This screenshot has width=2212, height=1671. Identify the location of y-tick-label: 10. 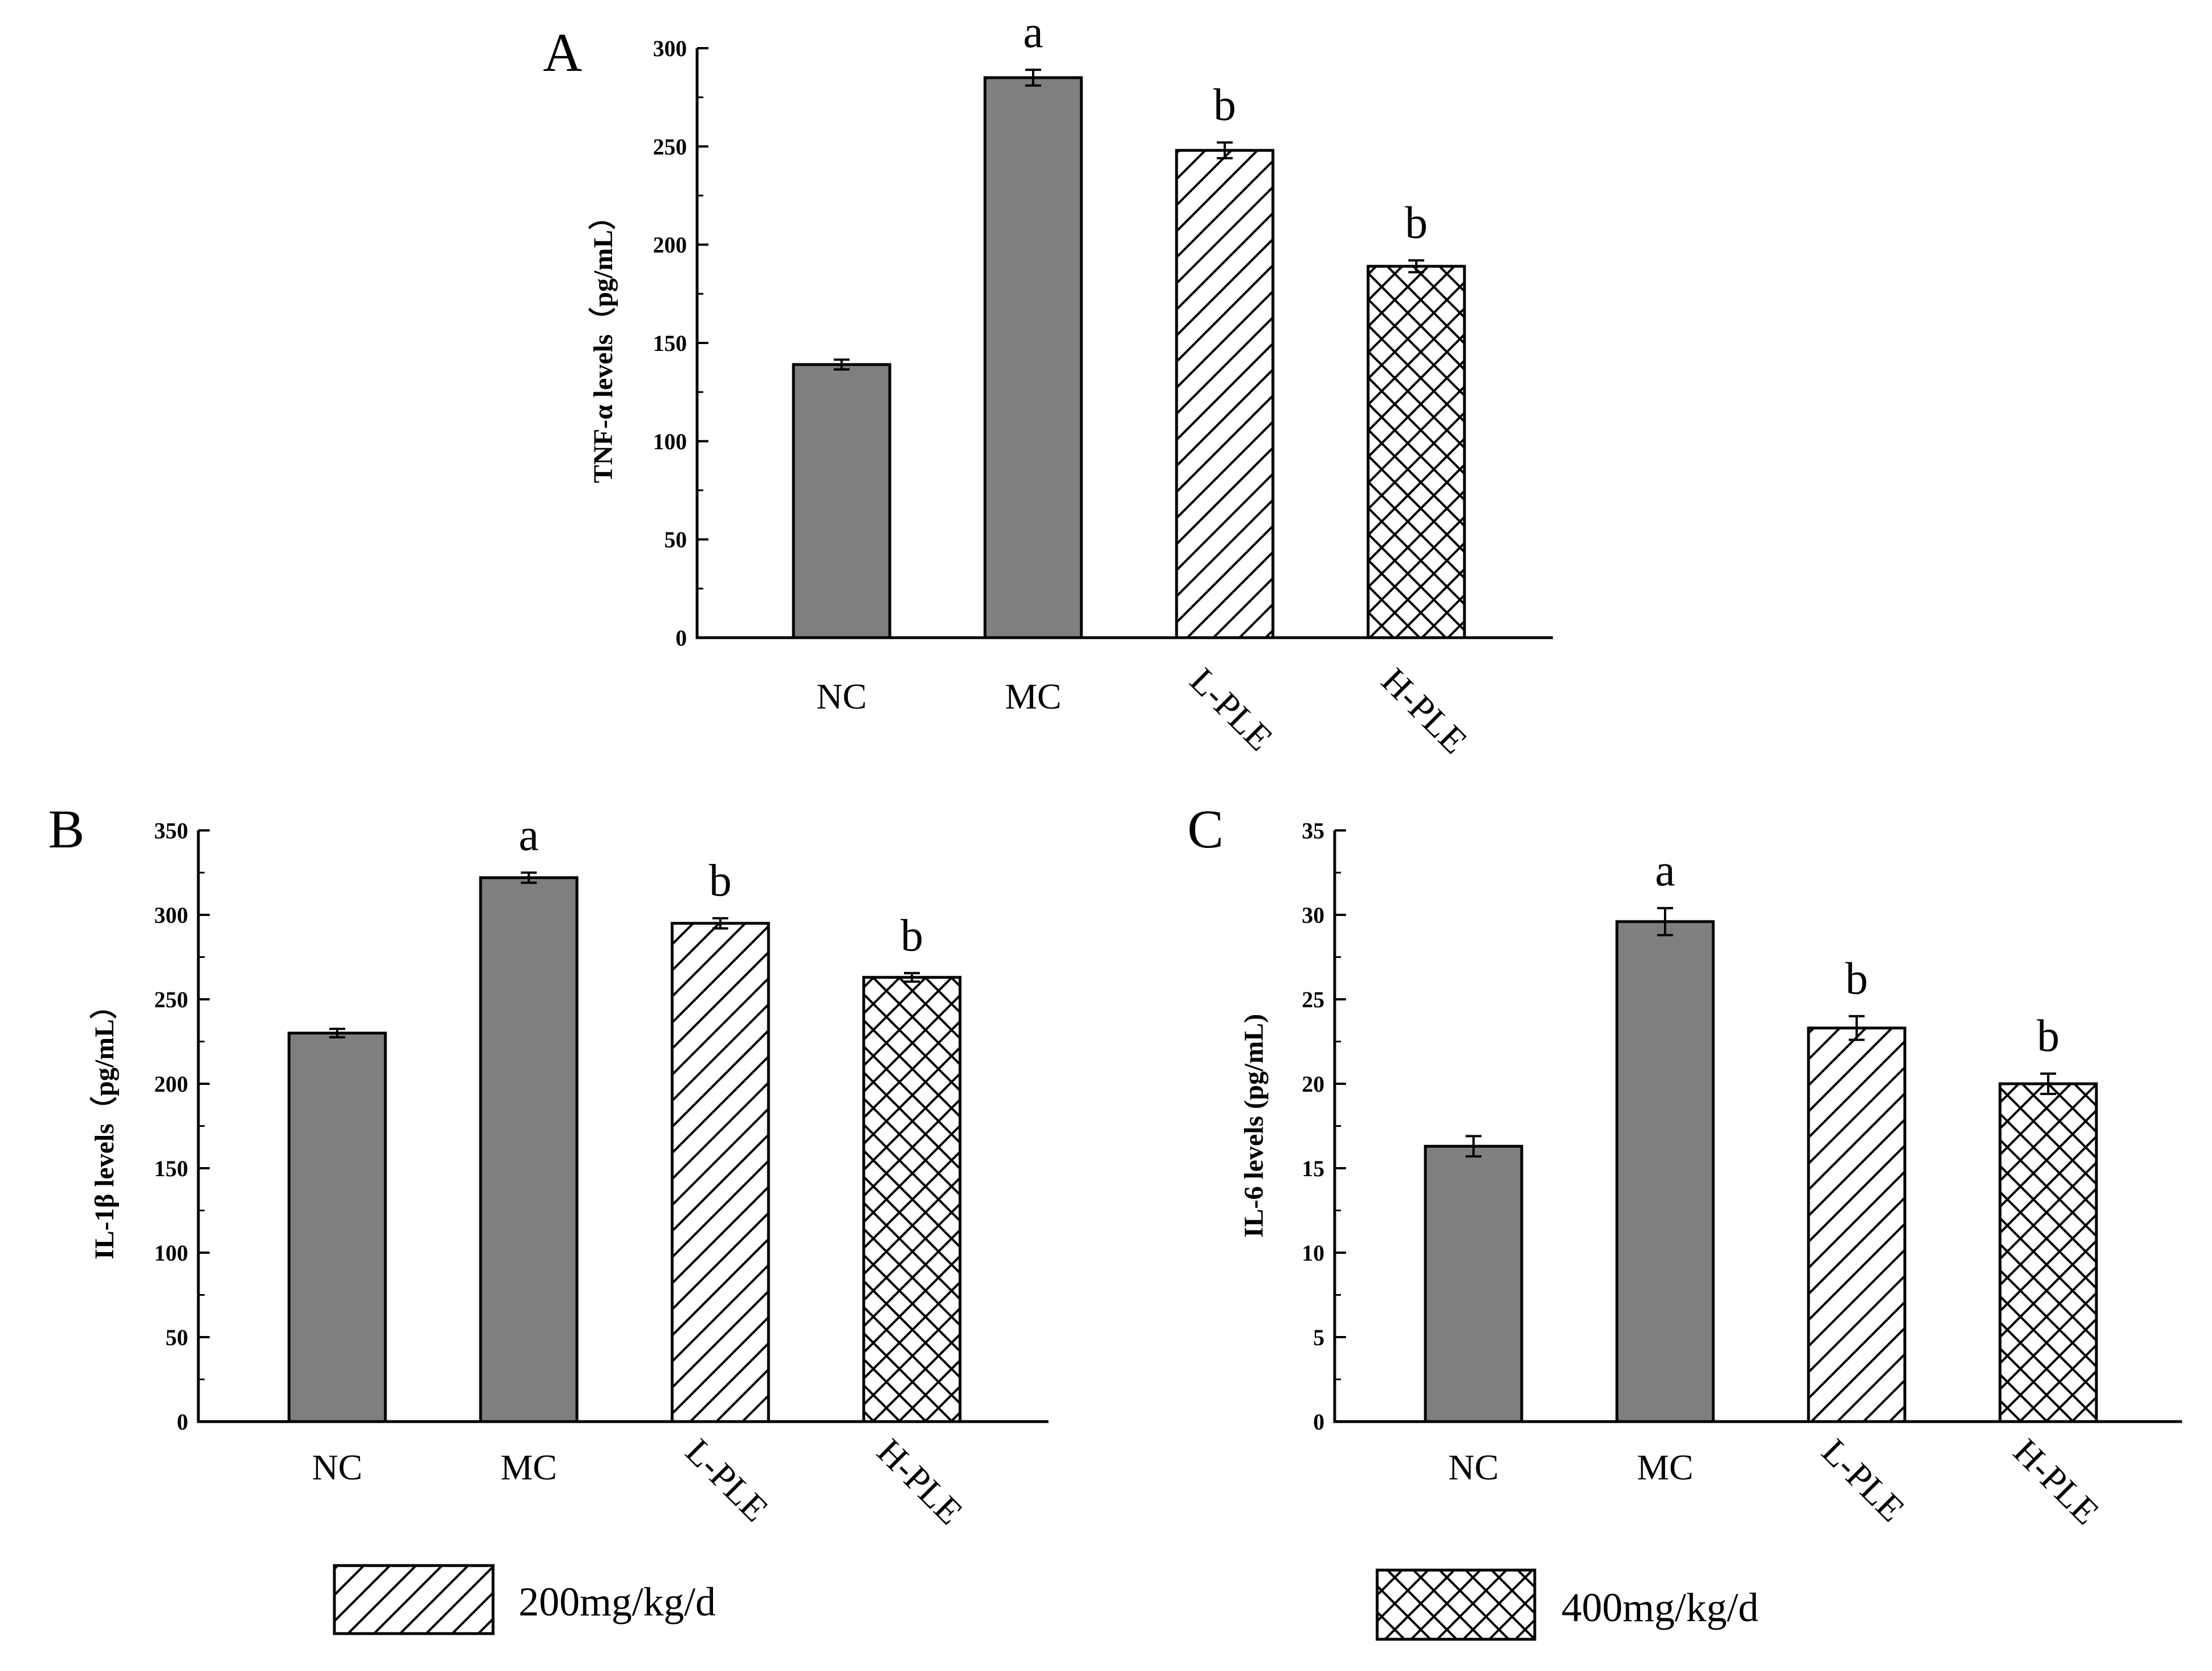
(1313, 1253).